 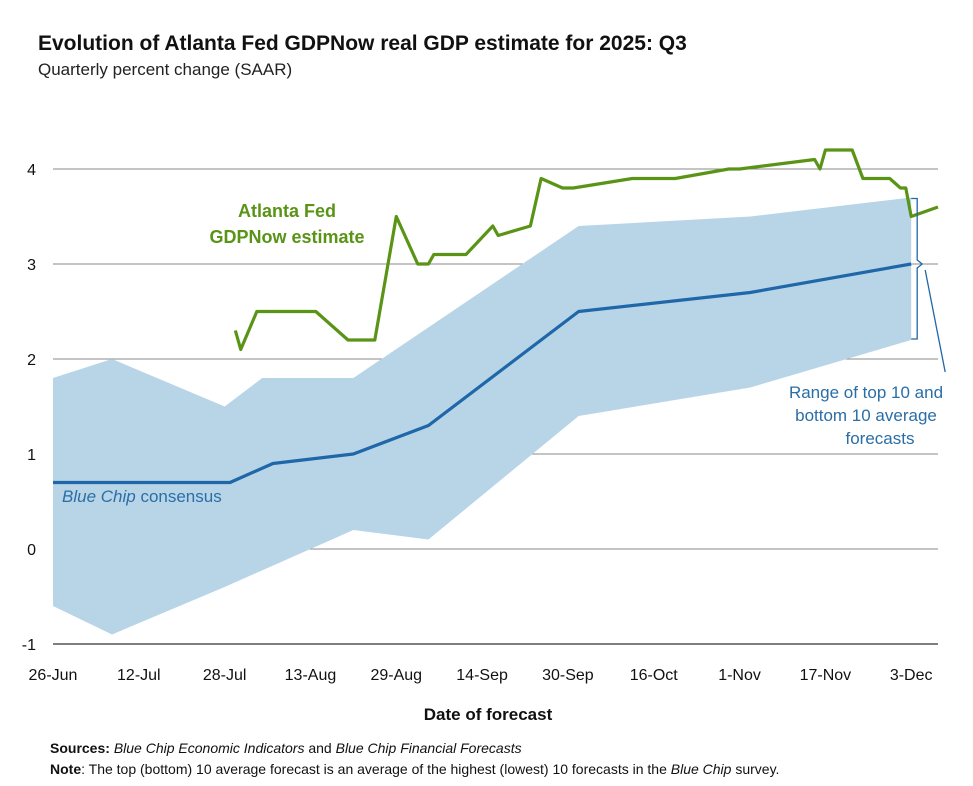 I want to click on y-tick-label: 1, so click(x=31, y=455).